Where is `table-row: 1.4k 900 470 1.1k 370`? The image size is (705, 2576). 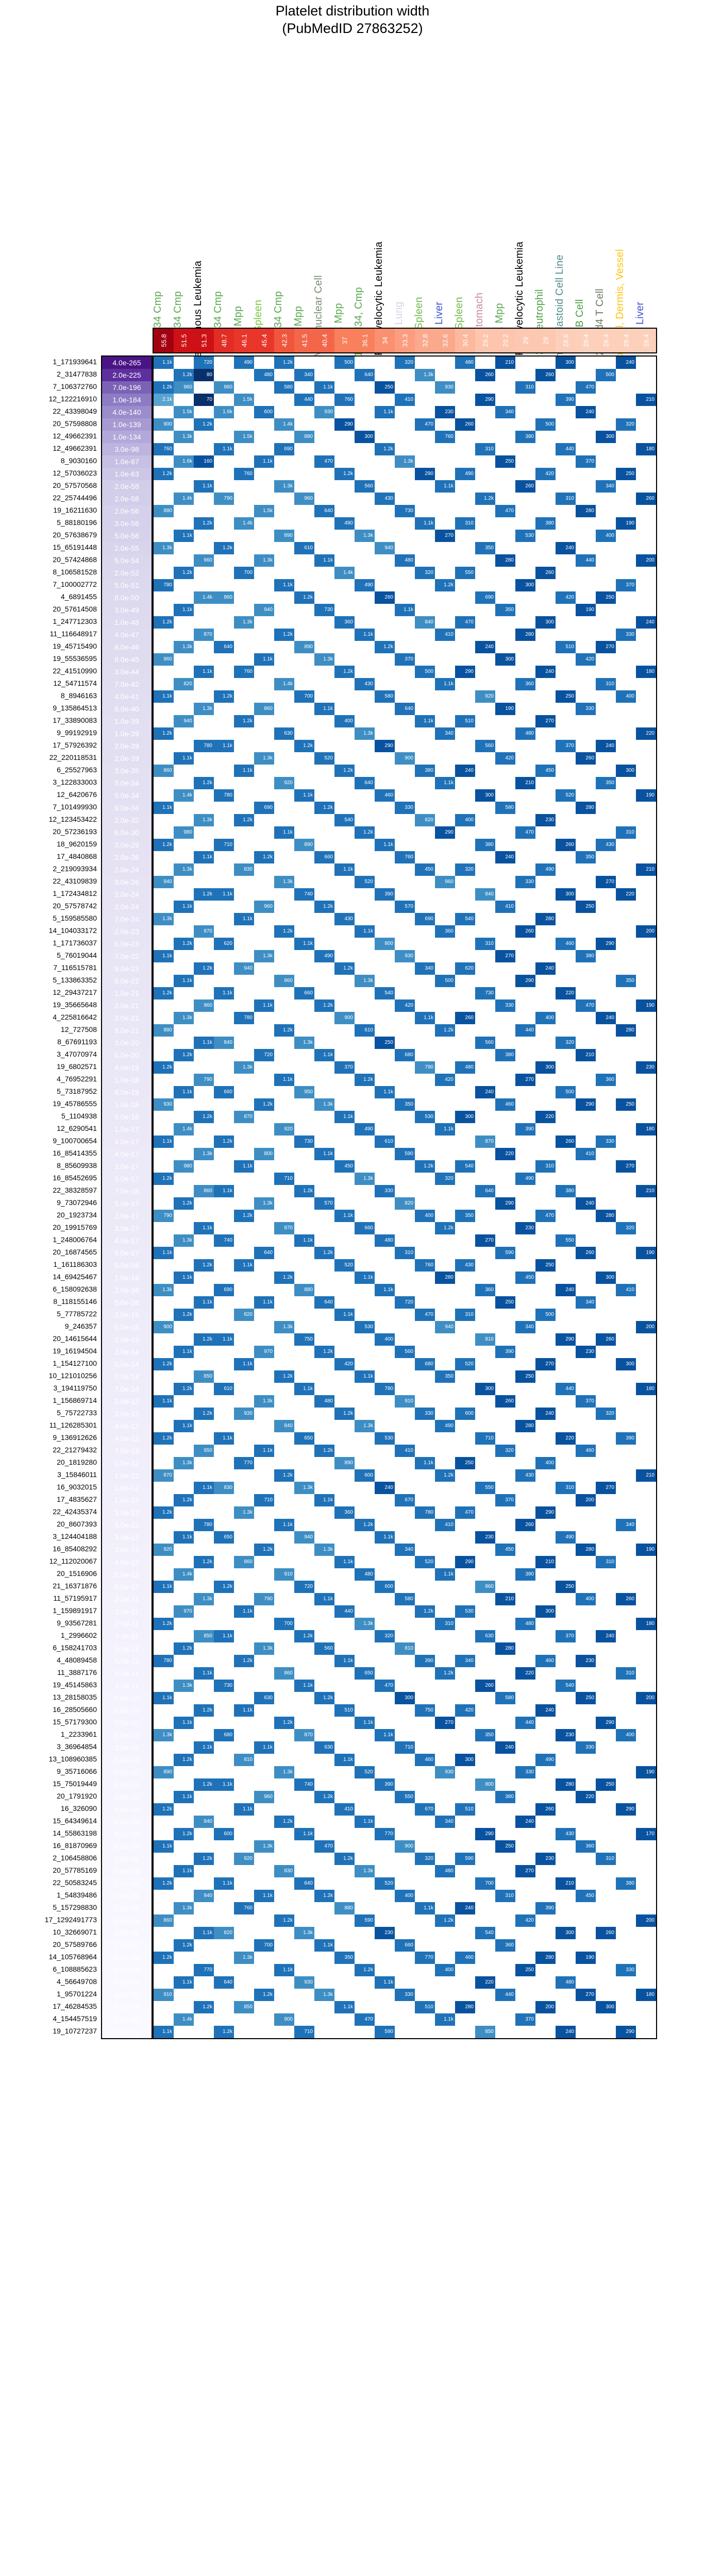 table-row: 1.4k 900 470 1.1k 370 is located at coordinates (405, 2020).